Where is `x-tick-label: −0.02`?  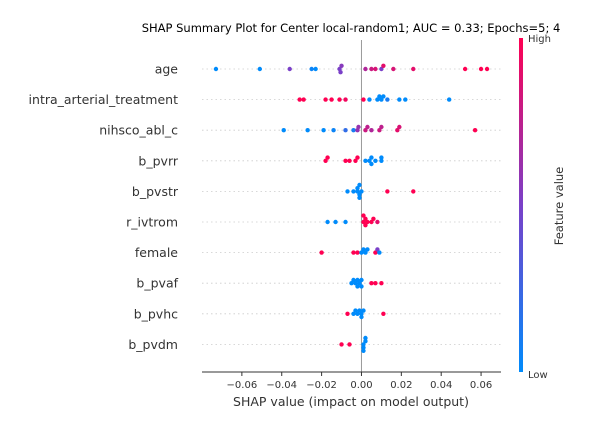
x-tick-label: −0.02 is located at coordinates (321, 385).